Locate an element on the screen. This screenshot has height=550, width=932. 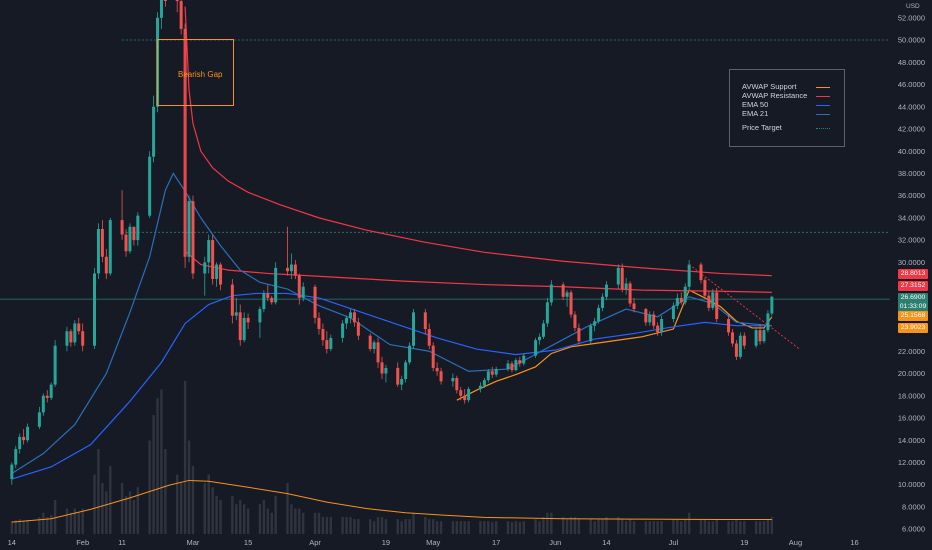
downtrend-line is located at coordinates (744, 307).